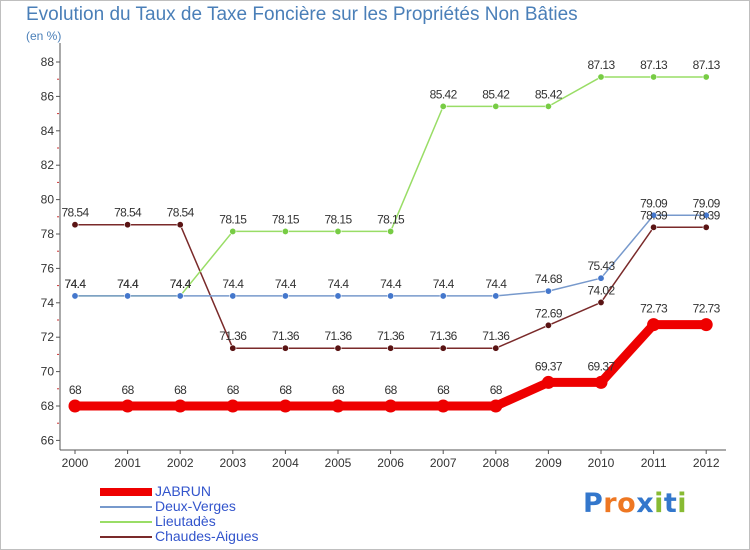  I want to click on y-tick-label: 88, so click(48, 62).